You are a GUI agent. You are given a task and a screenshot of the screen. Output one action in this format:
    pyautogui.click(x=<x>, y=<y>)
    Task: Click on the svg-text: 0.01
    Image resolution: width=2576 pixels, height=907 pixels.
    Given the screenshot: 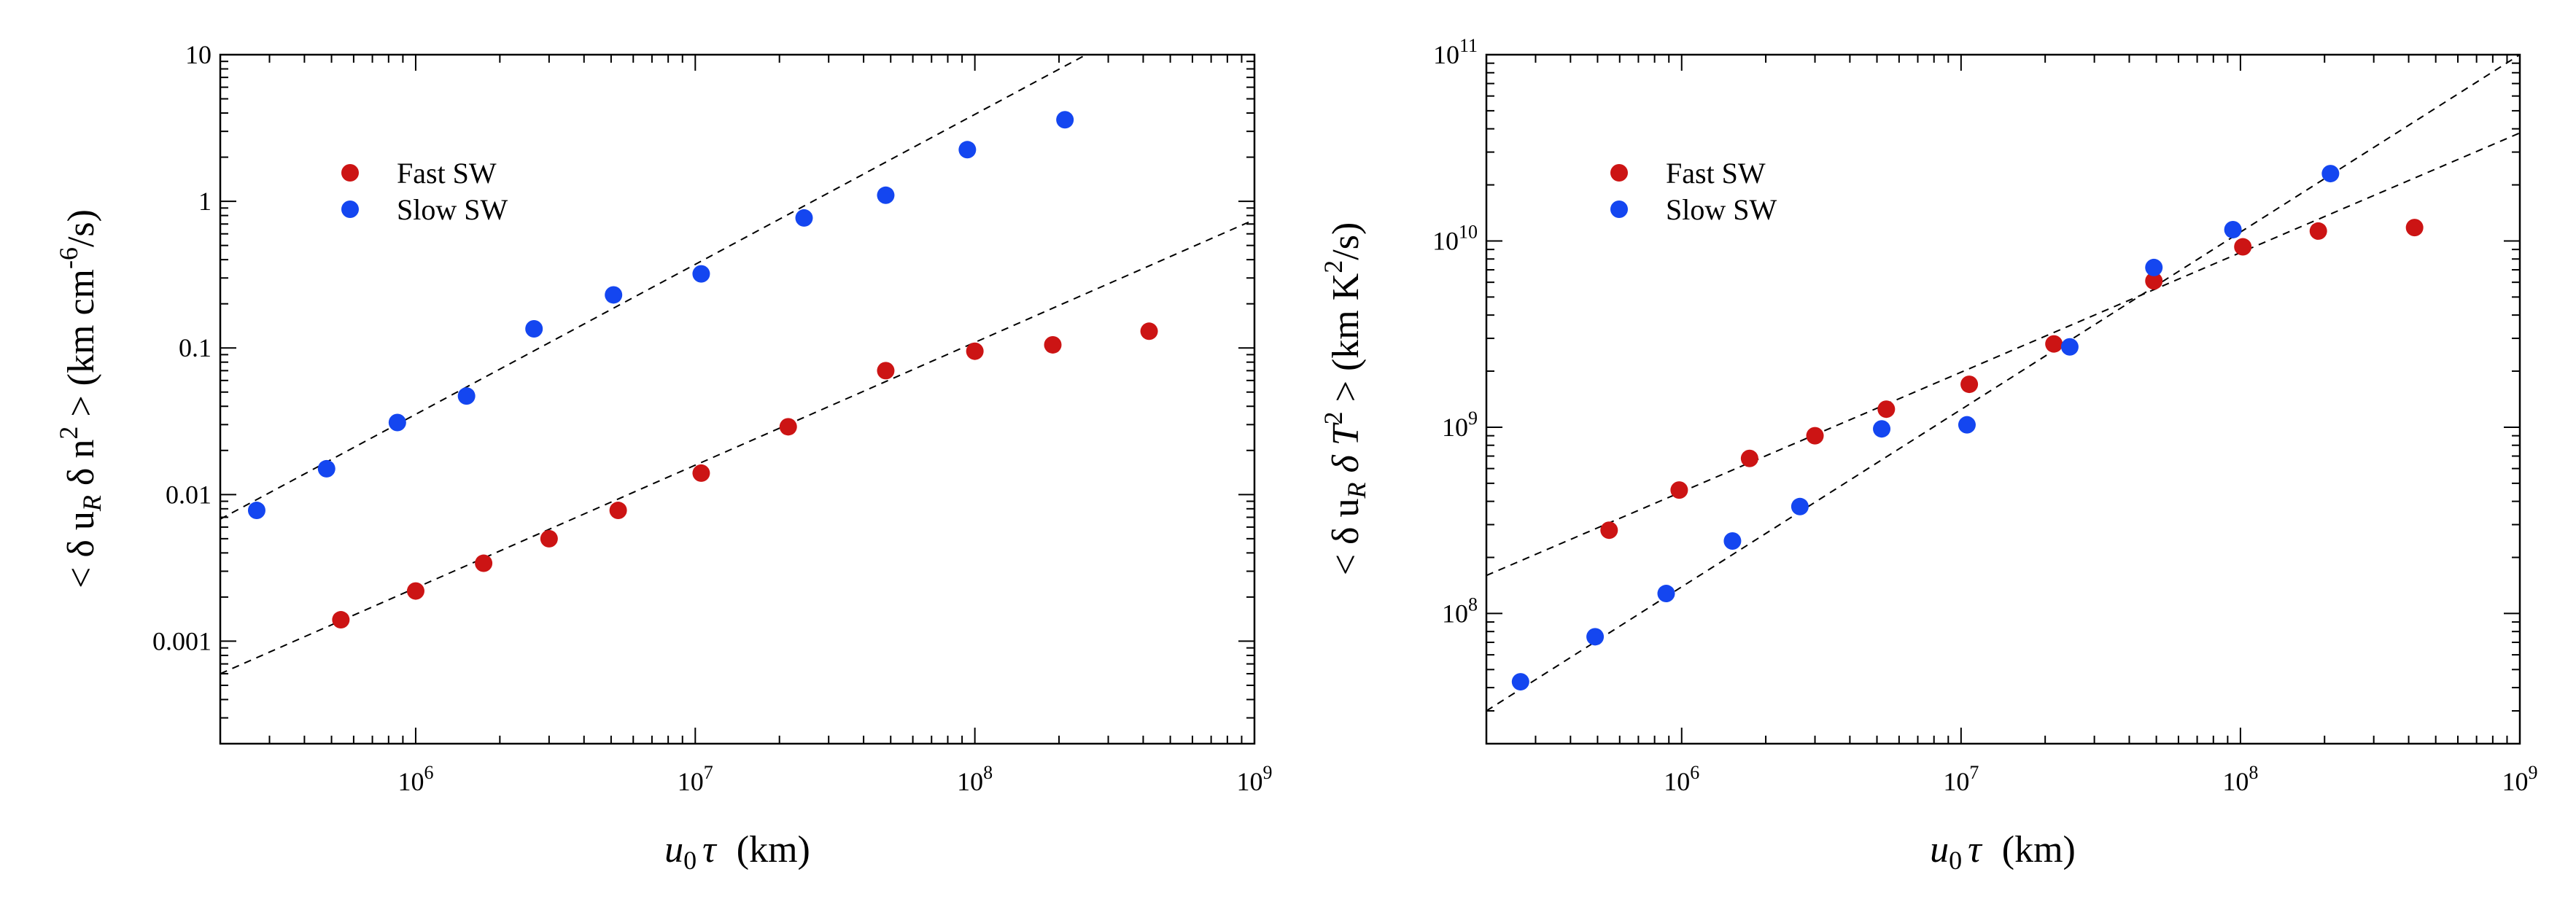 What is the action you would take?
    pyautogui.click(x=189, y=494)
    